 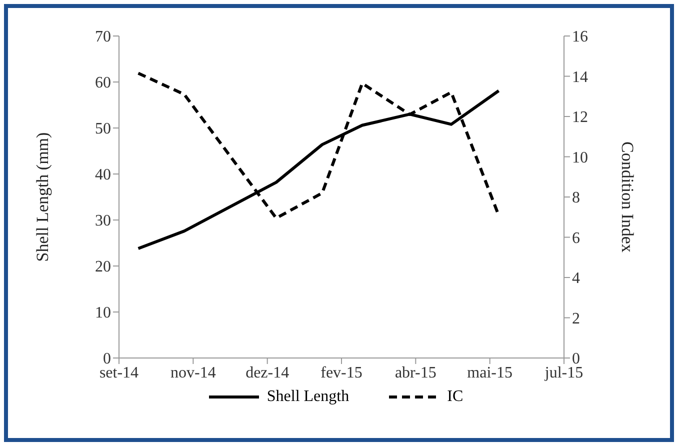 What do you see at coordinates (576, 319) in the screenshot?
I see `y2-tick-label: 2` at bounding box center [576, 319].